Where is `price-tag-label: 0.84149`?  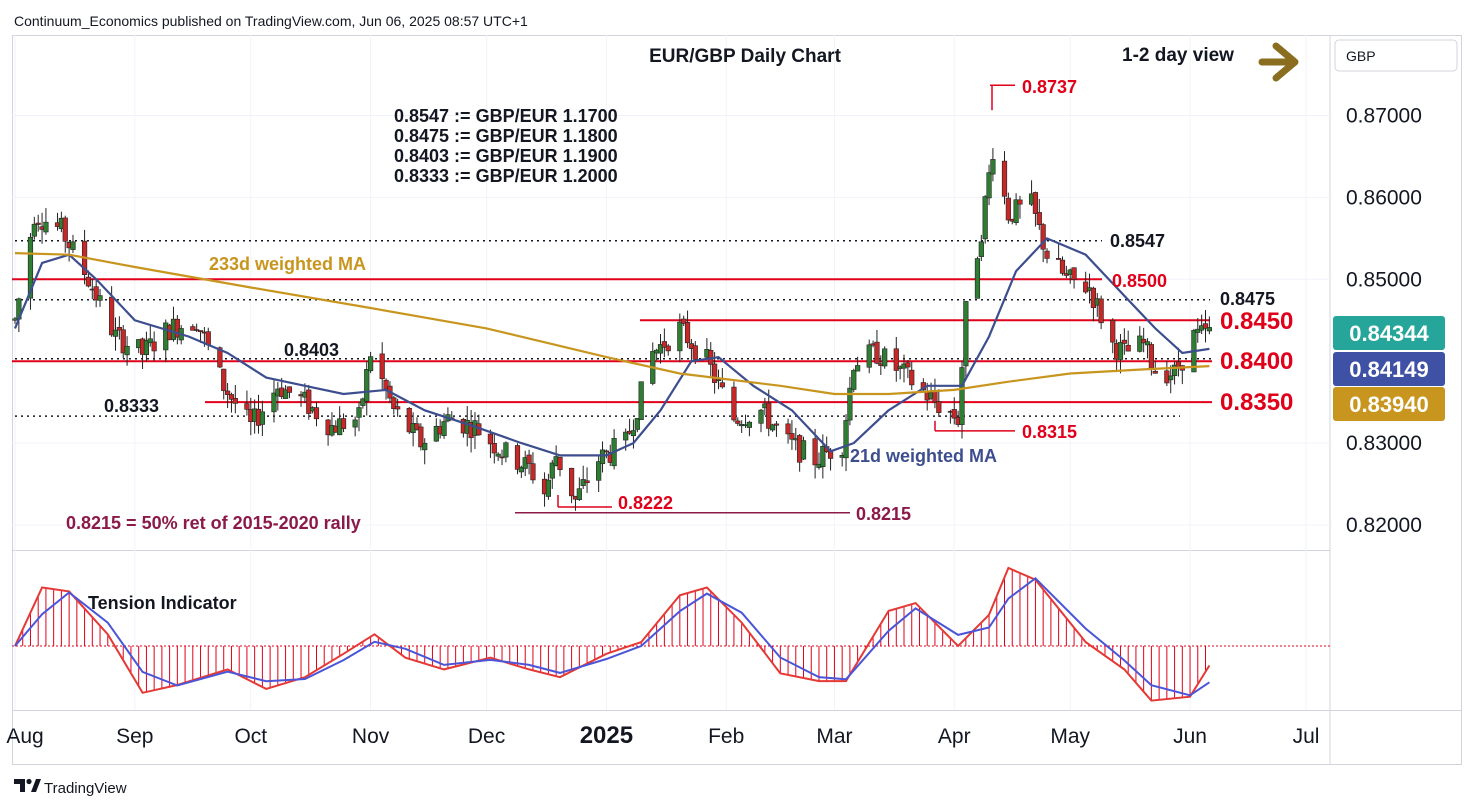
price-tag-label: 0.84149 is located at coordinates (1389, 369).